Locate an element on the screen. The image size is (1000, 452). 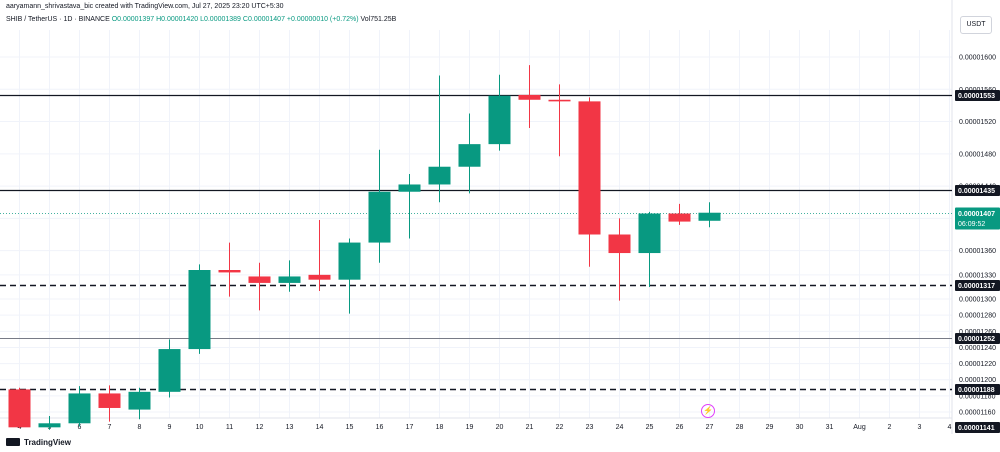
level-price-label: 0.00001188 is located at coordinates (976, 390).